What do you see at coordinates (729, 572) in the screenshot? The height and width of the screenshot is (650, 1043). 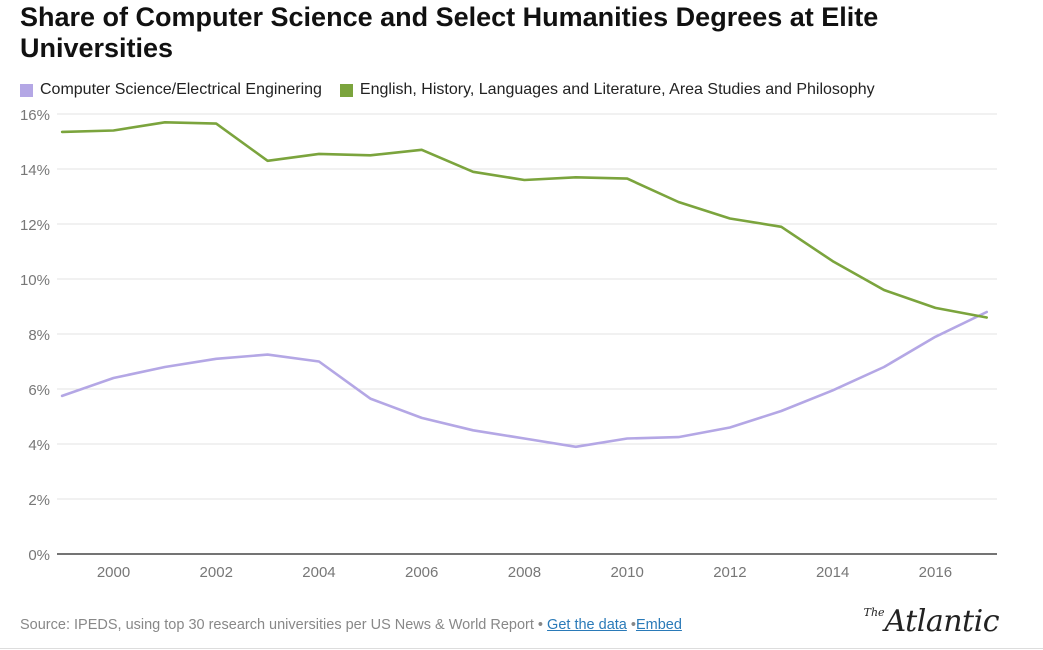 I see `x-tick-label: 2012` at bounding box center [729, 572].